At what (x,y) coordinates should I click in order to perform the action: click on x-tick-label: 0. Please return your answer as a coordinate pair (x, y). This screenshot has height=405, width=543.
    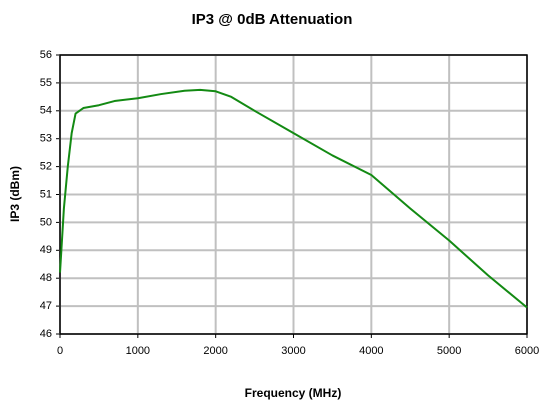
    Looking at the image, I should click on (60, 351).